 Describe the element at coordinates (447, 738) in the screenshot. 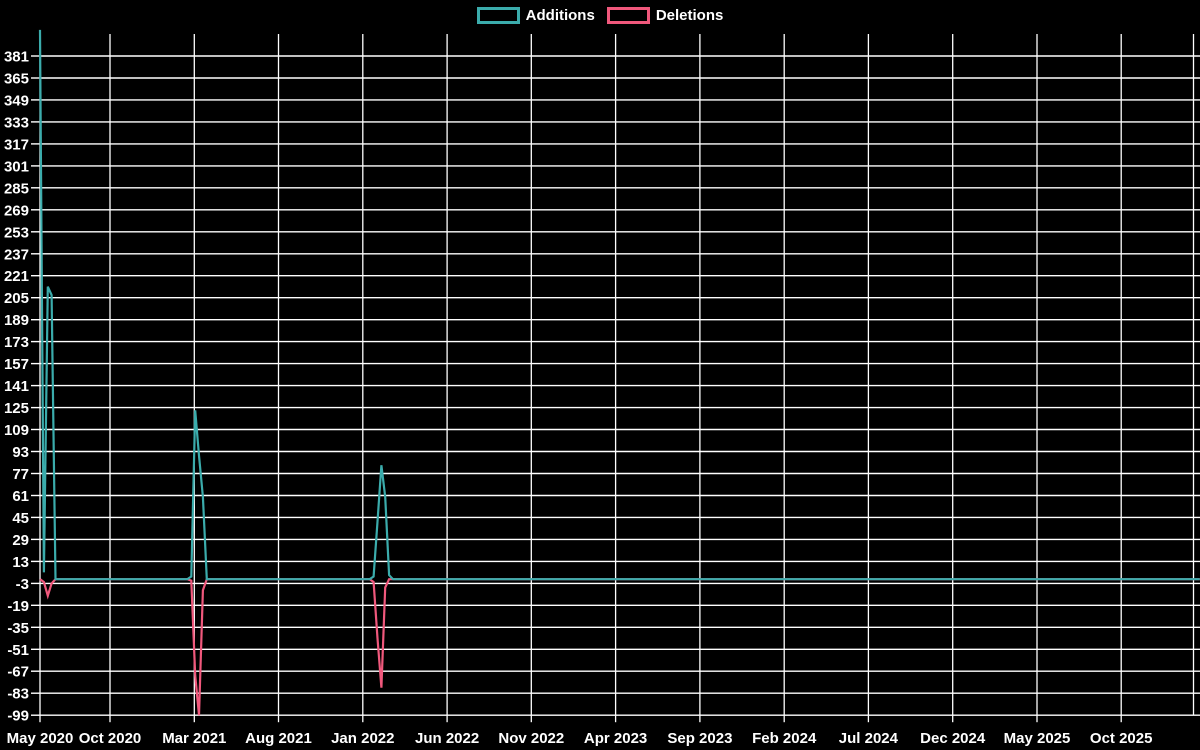

I see `x-tick-label: Jun 2022` at that location.